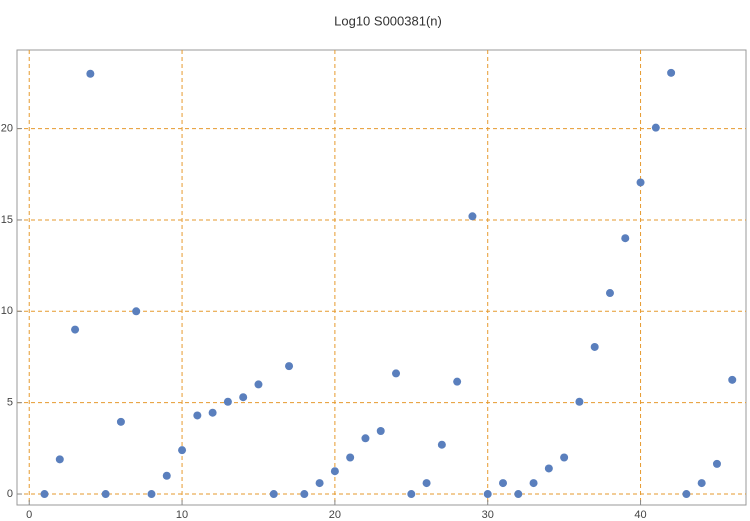  What do you see at coordinates (640, 515) in the screenshot?
I see `x-tick-label: 40` at bounding box center [640, 515].